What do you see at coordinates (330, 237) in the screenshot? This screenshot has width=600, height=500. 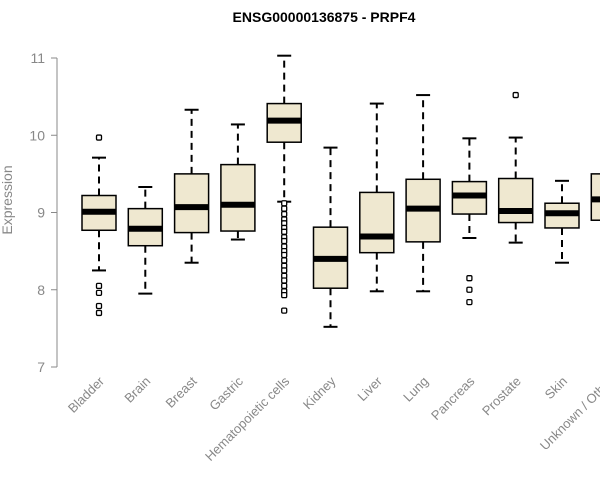 I see `box-kidney` at bounding box center [330, 237].